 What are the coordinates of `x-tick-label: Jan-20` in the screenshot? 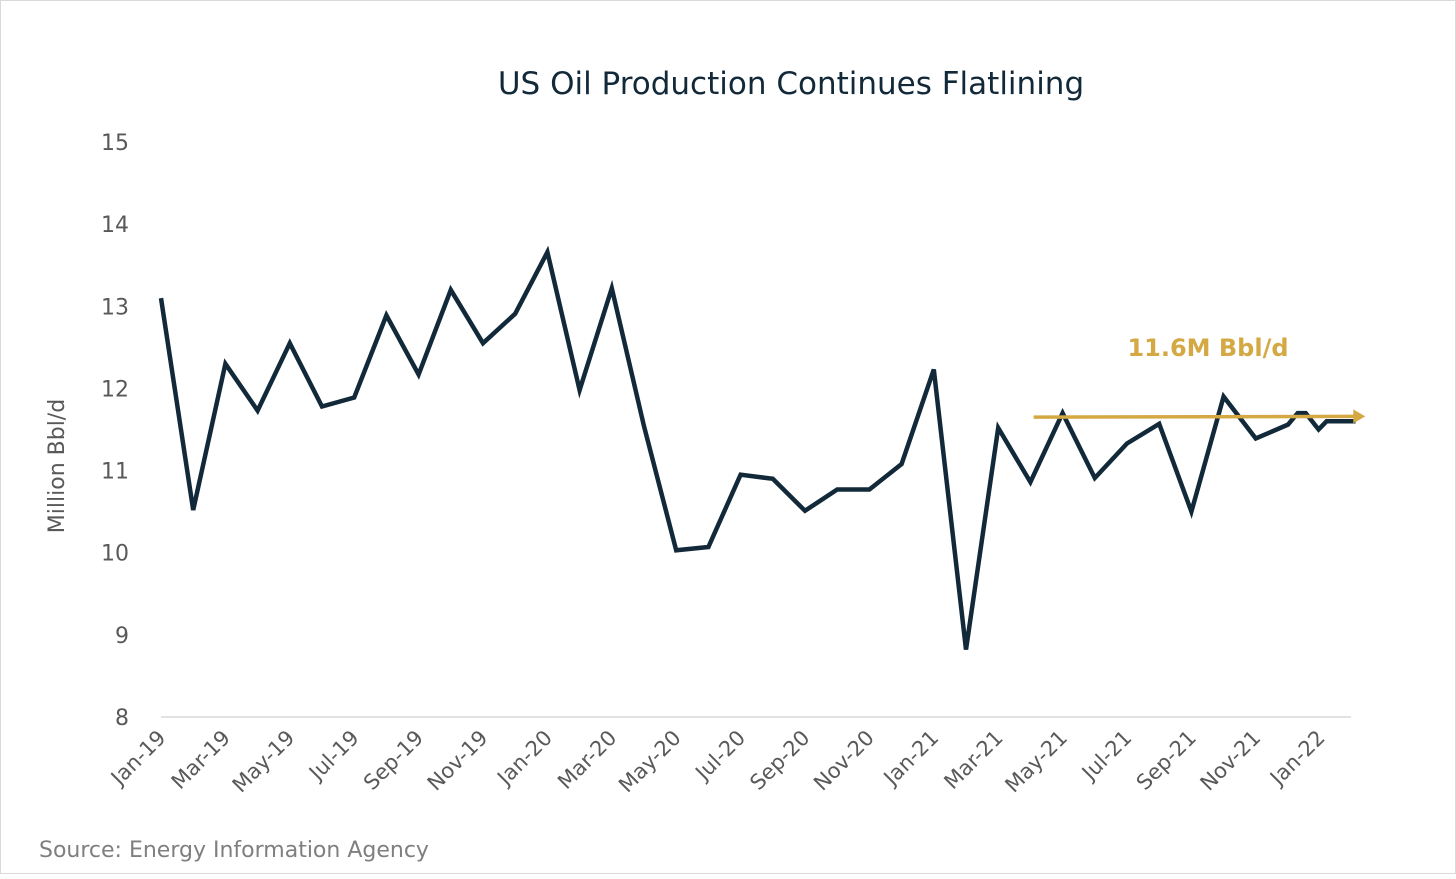 It's located at (524, 759).